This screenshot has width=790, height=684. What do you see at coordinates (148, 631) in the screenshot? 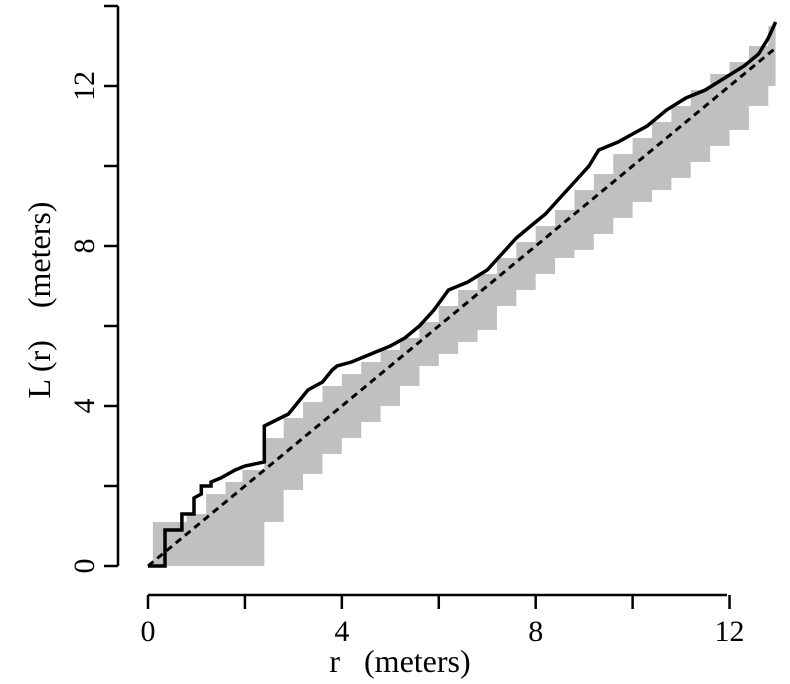
I see `x-tick-label: 0` at bounding box center [148, 631].